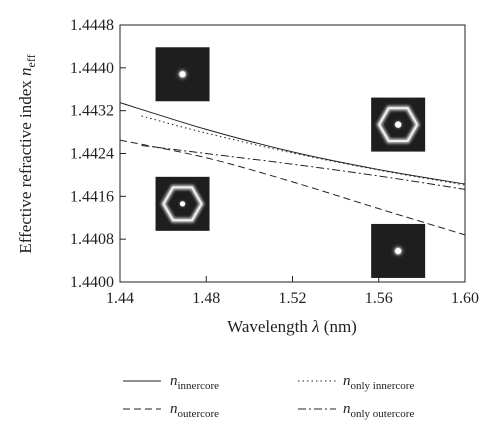 The image size is (500, 443). I want to click on x-tick-label: 1.52, so click(293, 298).